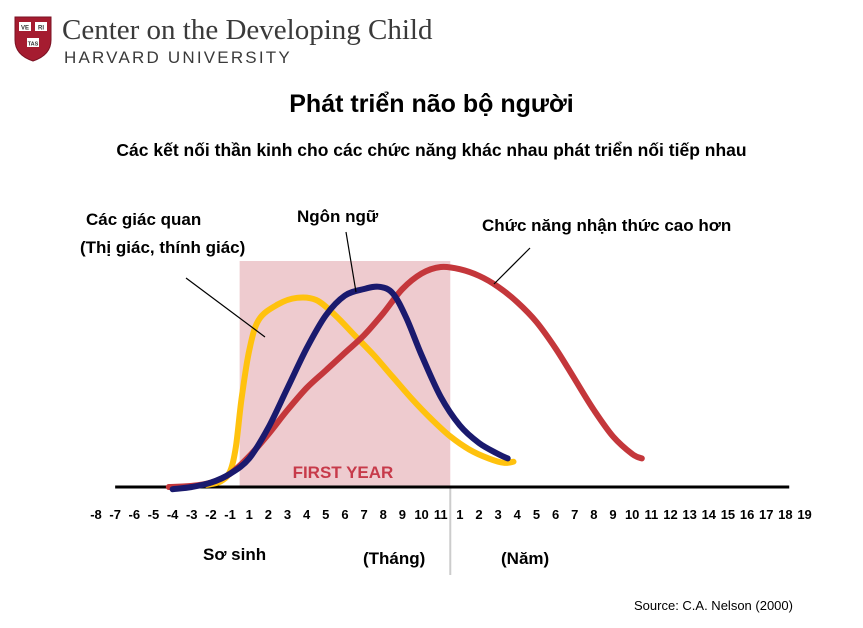 Image resolution: width=863 pixels, height=628 pixels. I want to click on newborn-label: Sơ sinh, so click(235, 554).